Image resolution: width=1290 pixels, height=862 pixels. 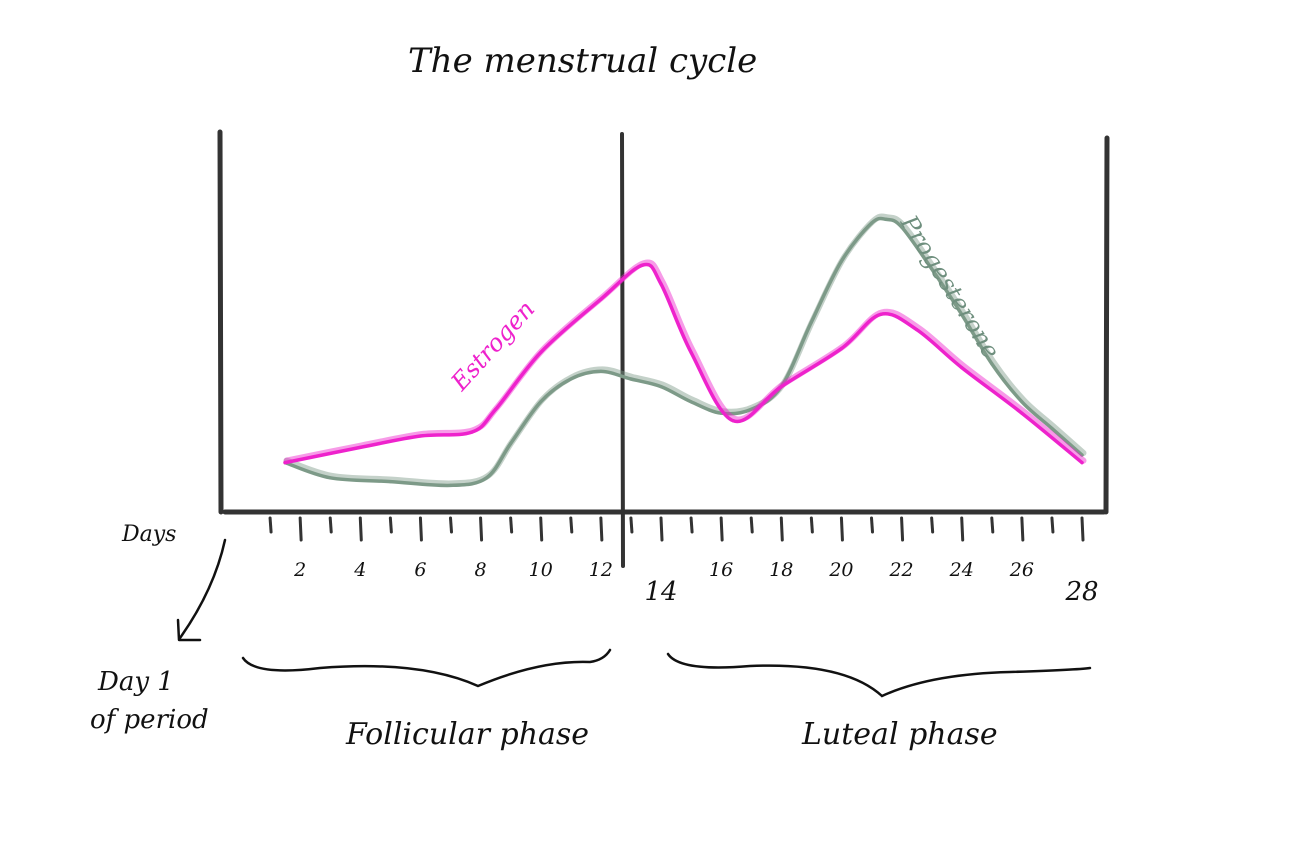 What do you see at coordinates (949, 286) in the screenshot?
I see `progesterone-series-label: Progesterone` at bounding box center [949, 286].